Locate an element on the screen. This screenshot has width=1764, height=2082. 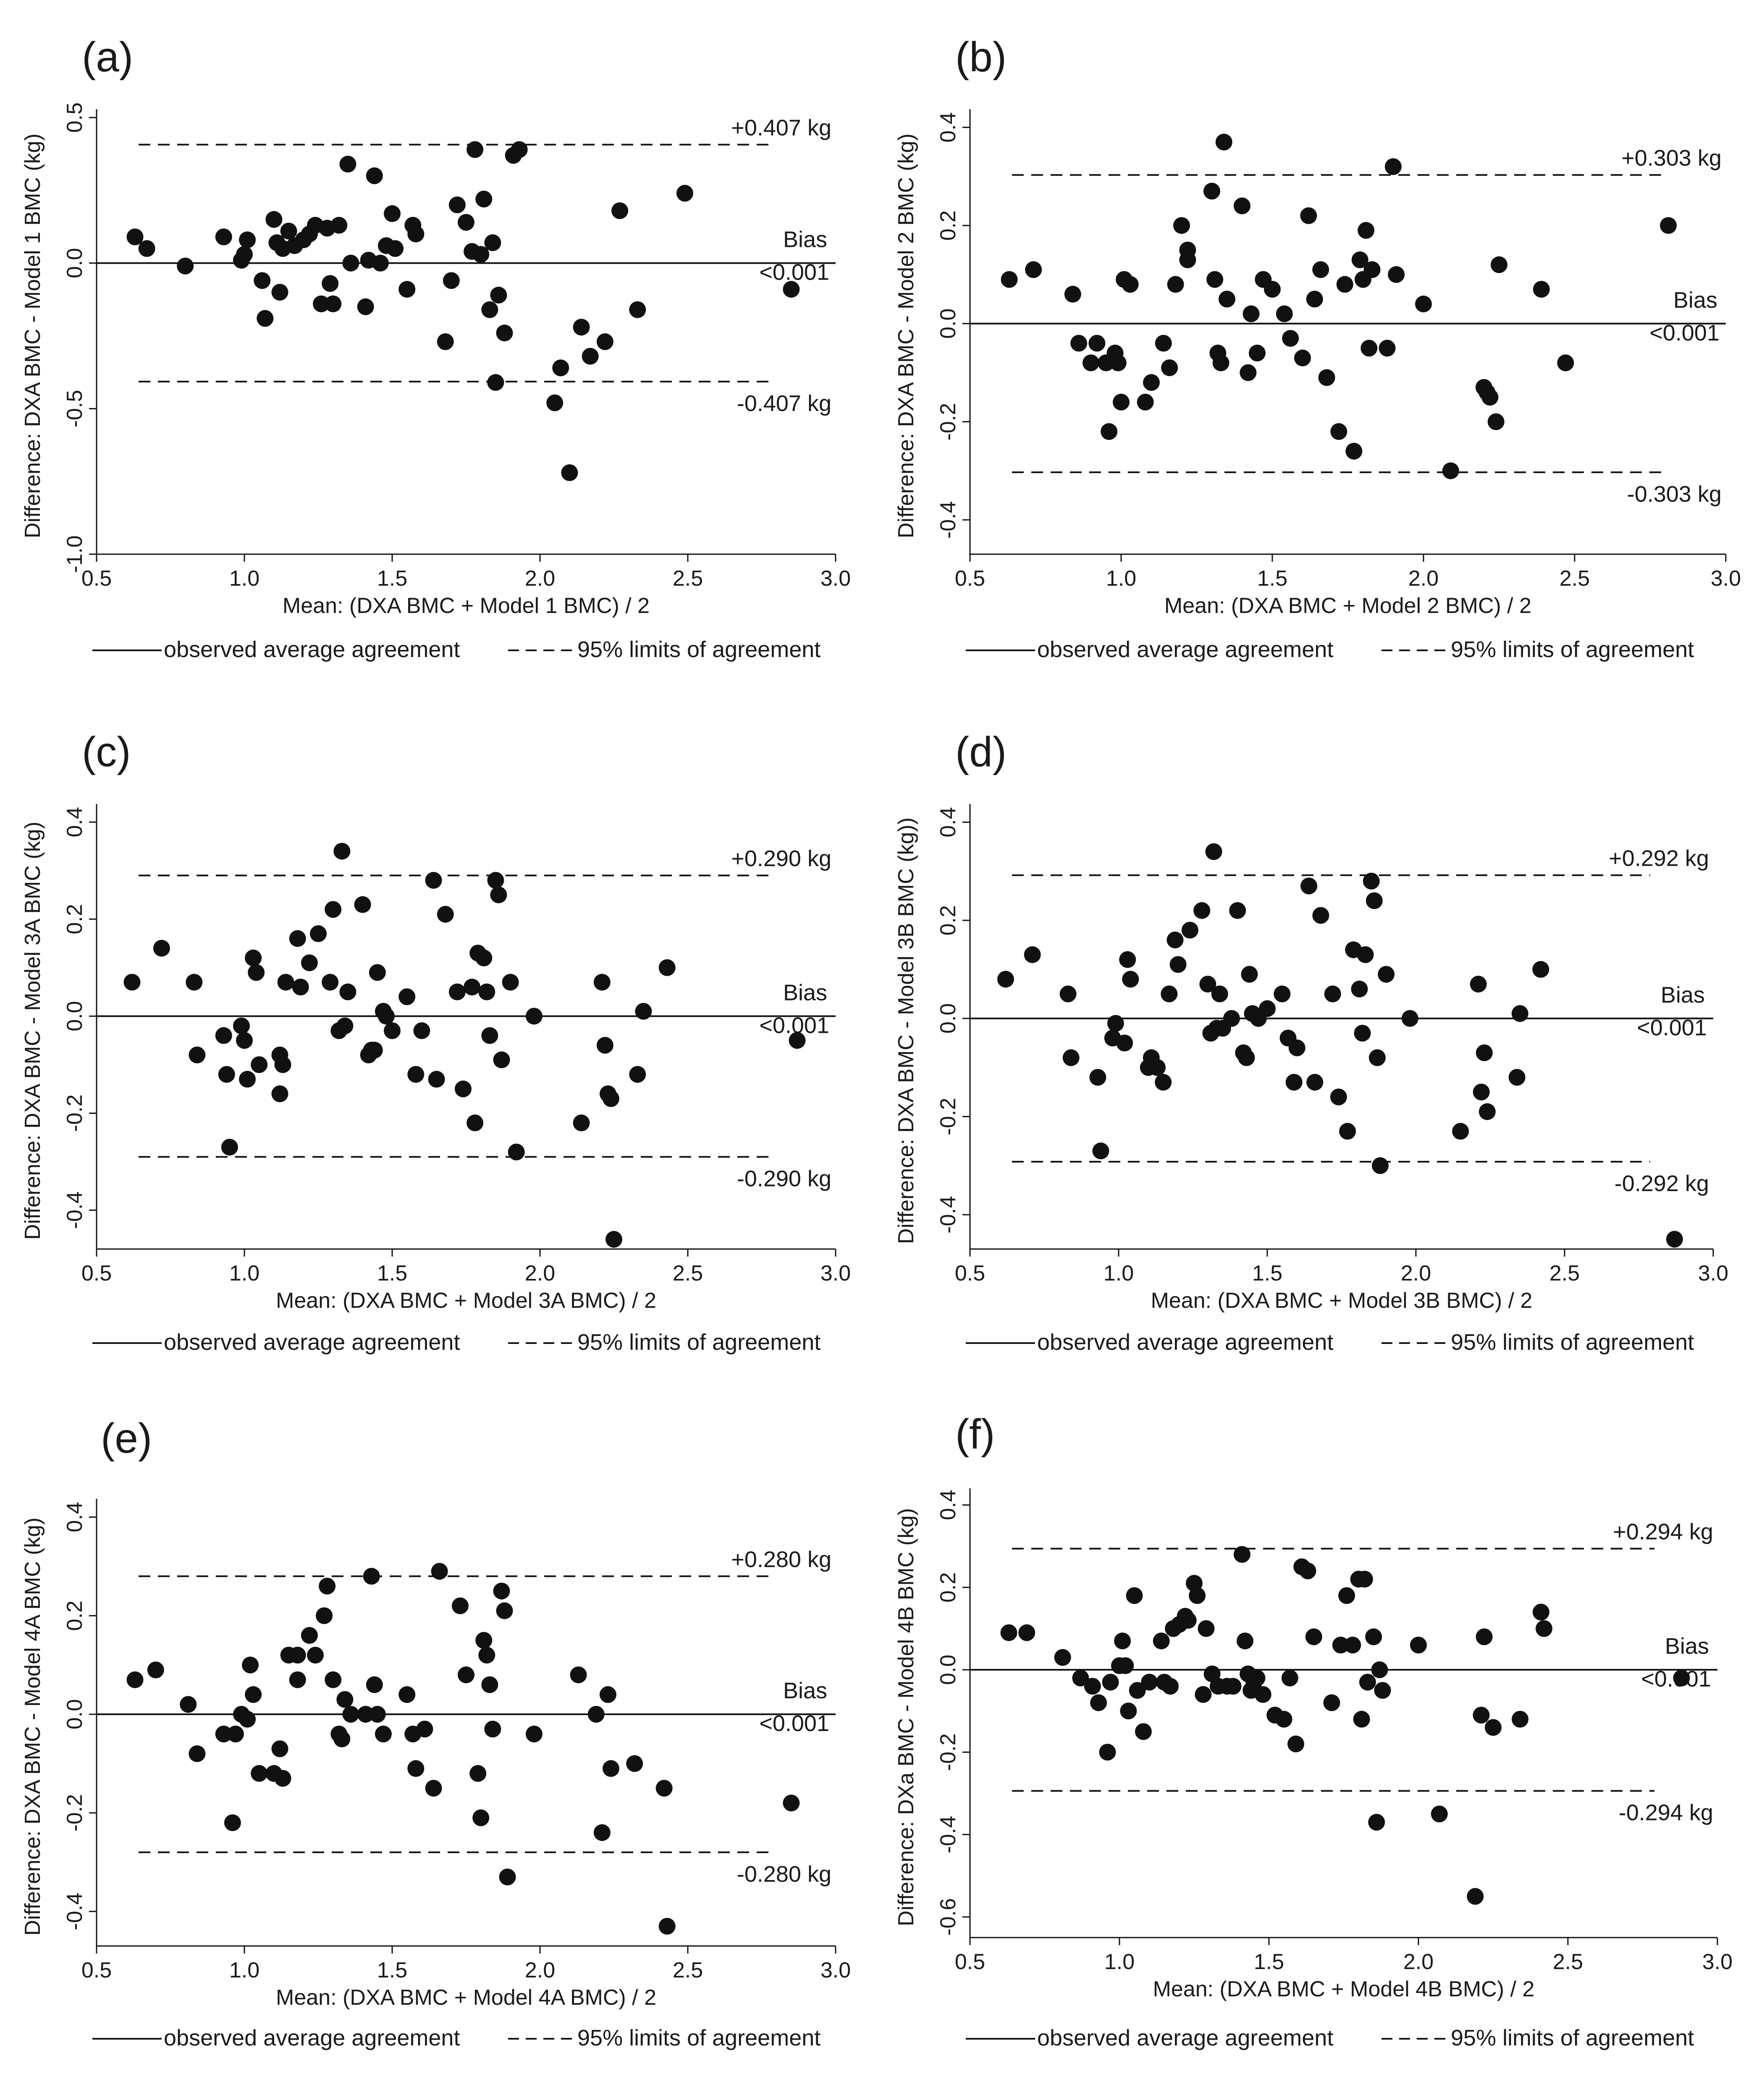
panel-label: (e) is located at coordinates (126, 1438).